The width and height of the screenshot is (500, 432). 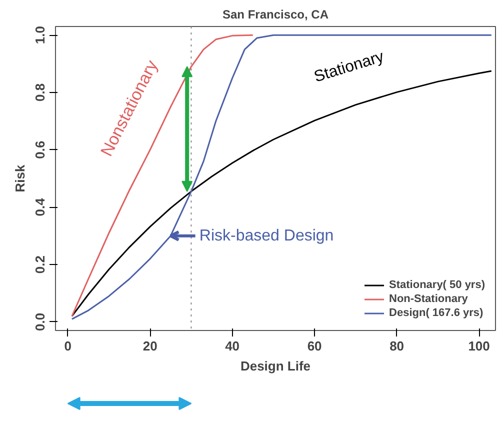 What do you see at coordinates (275, 366) in the screenshot?
I see `x-axis-title: Design Life` at bounding box center [275, 366].